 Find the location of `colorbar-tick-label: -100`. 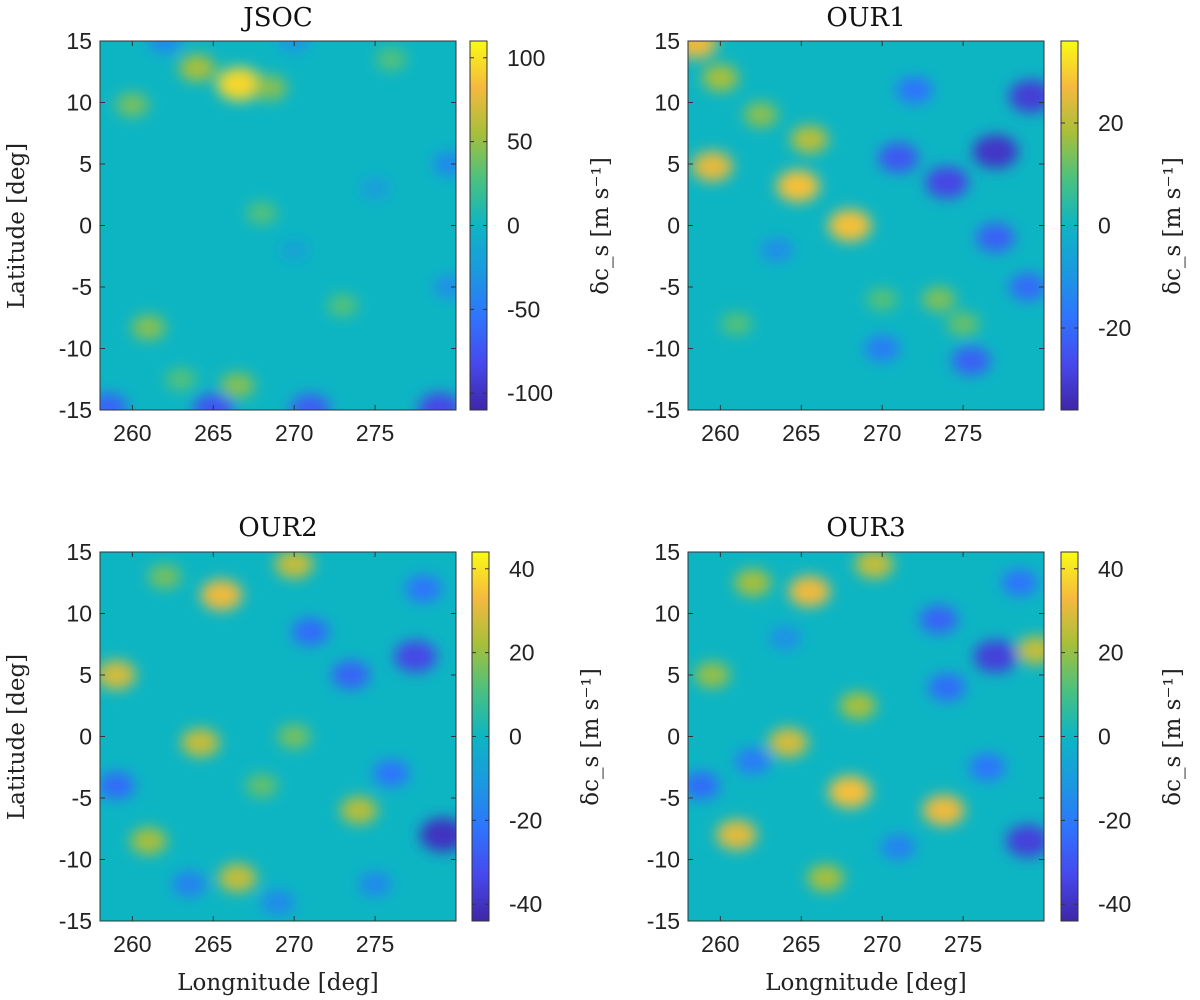

colorbar-tick-label: -100 is located at coordinates (530, 393).